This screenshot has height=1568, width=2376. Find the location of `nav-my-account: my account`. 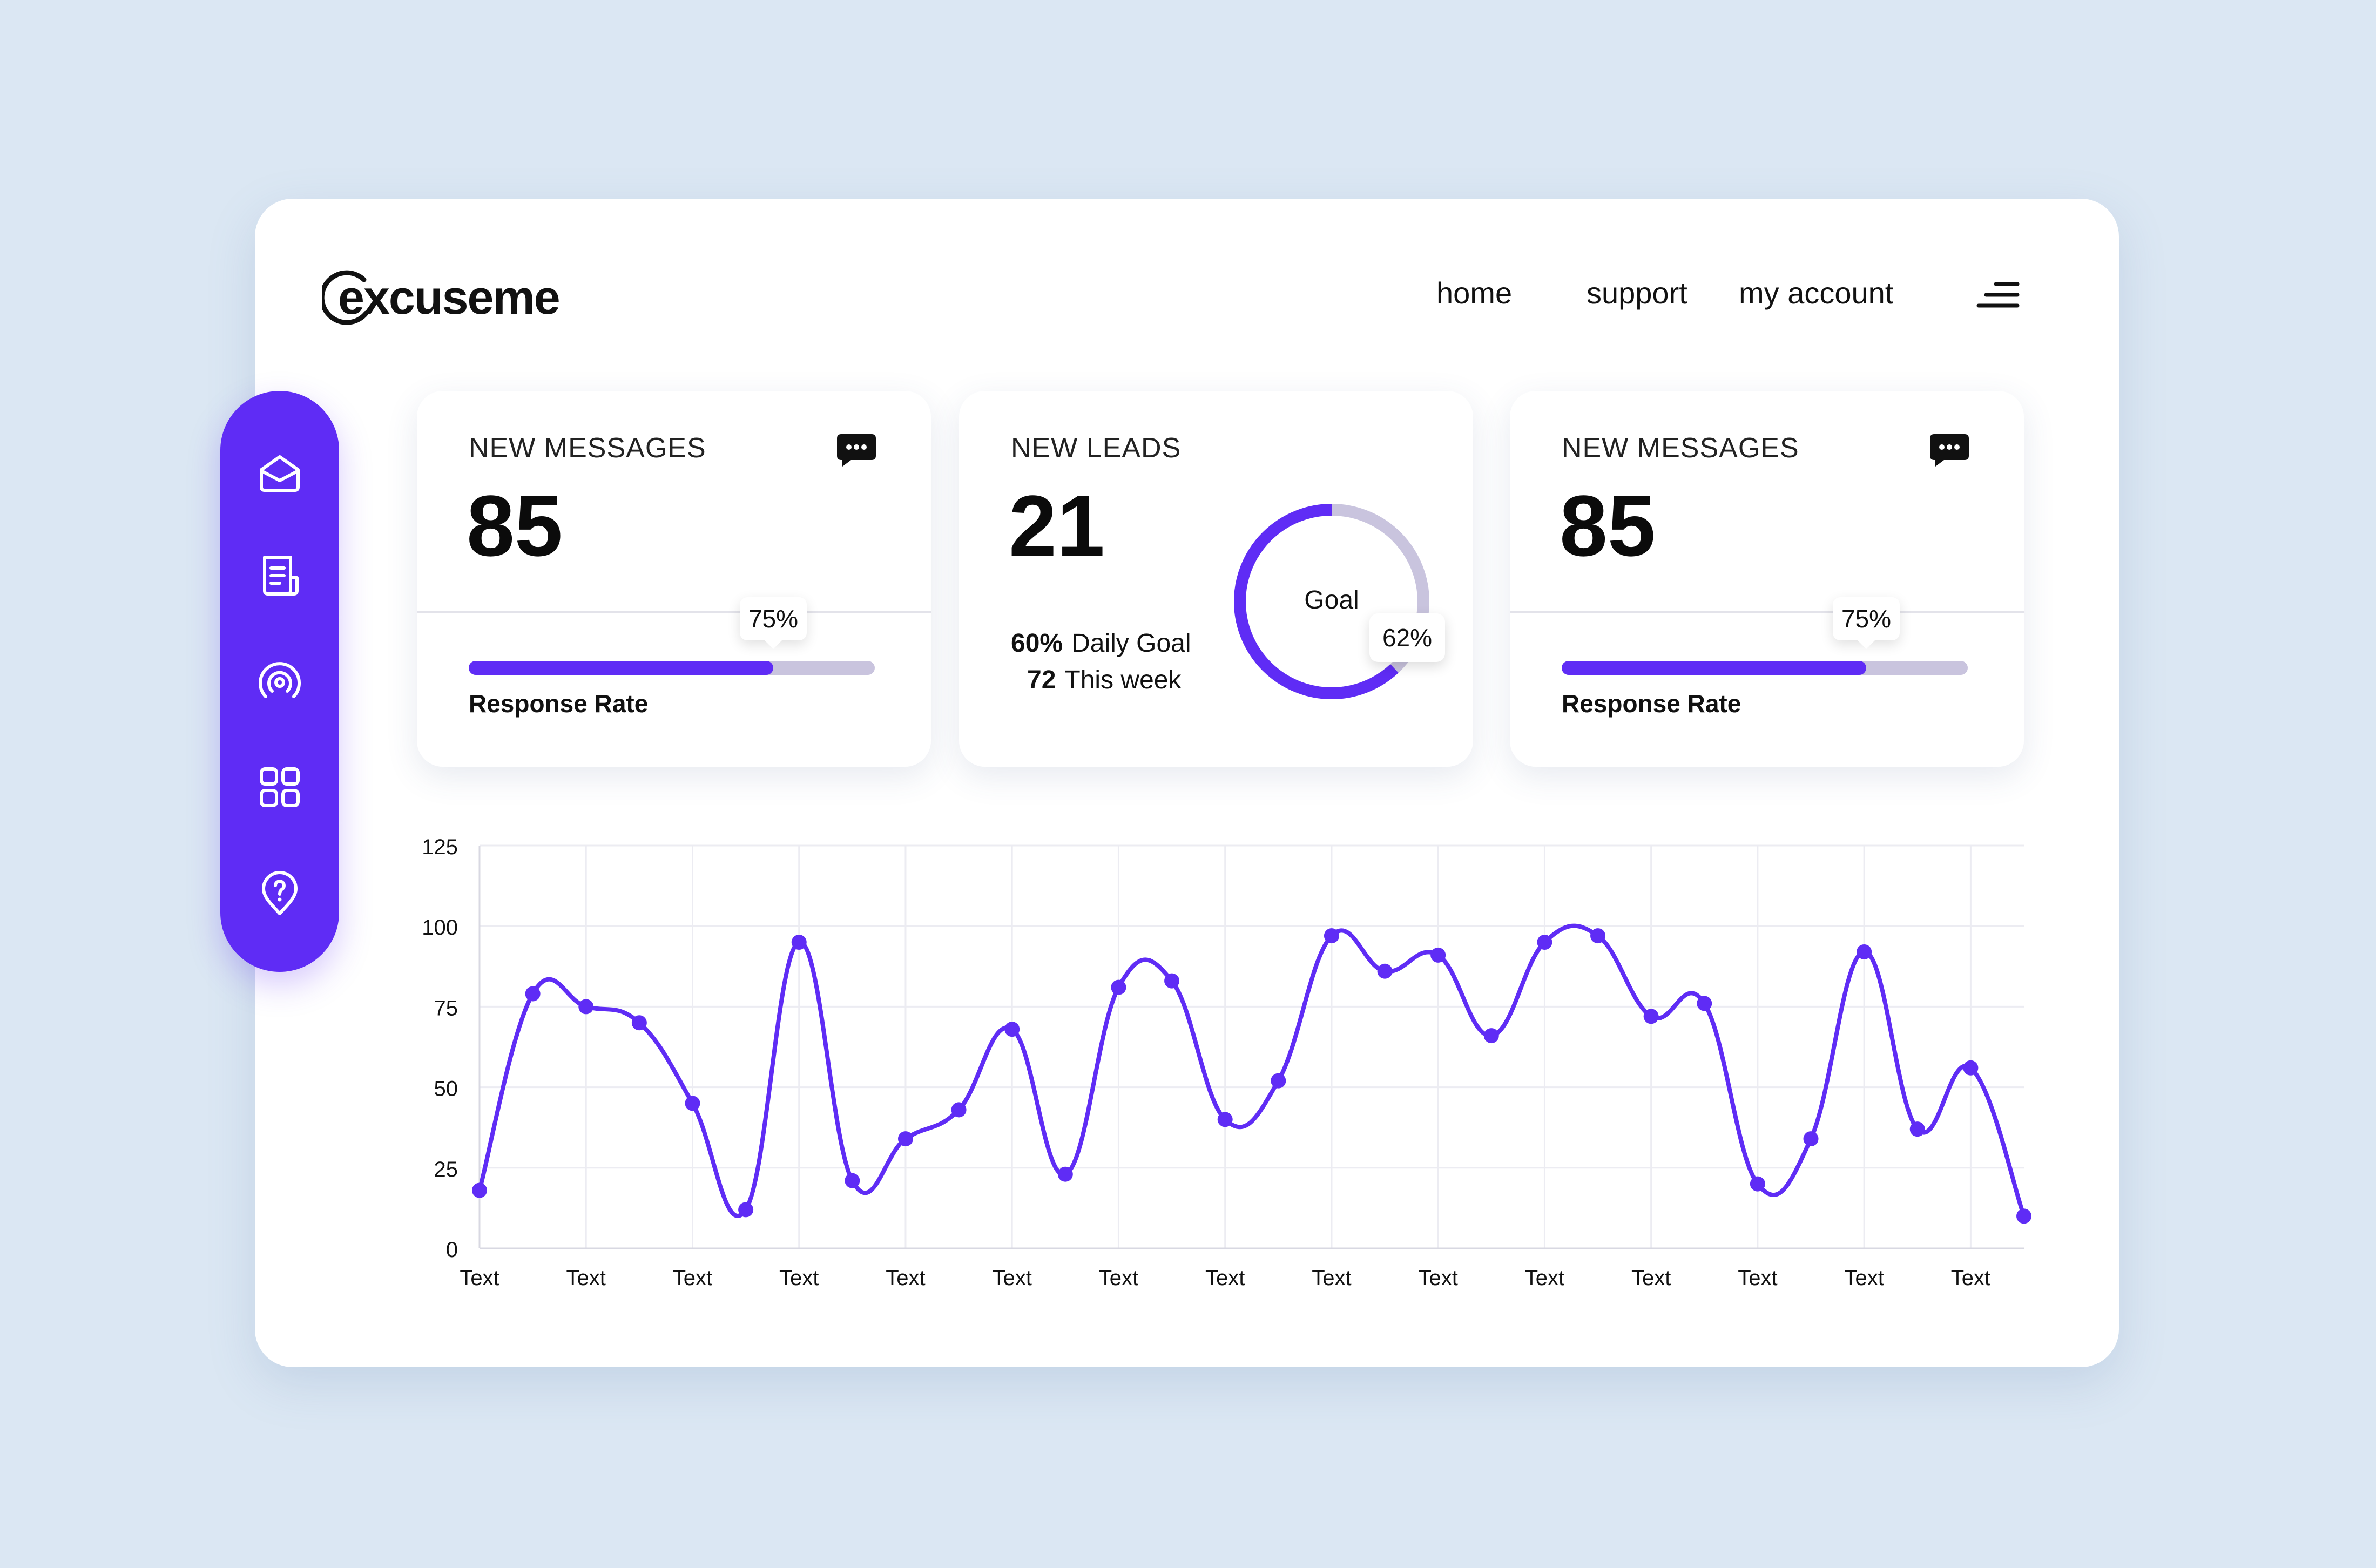

nav-my-account: my account is located at coordinates (1816, 293).